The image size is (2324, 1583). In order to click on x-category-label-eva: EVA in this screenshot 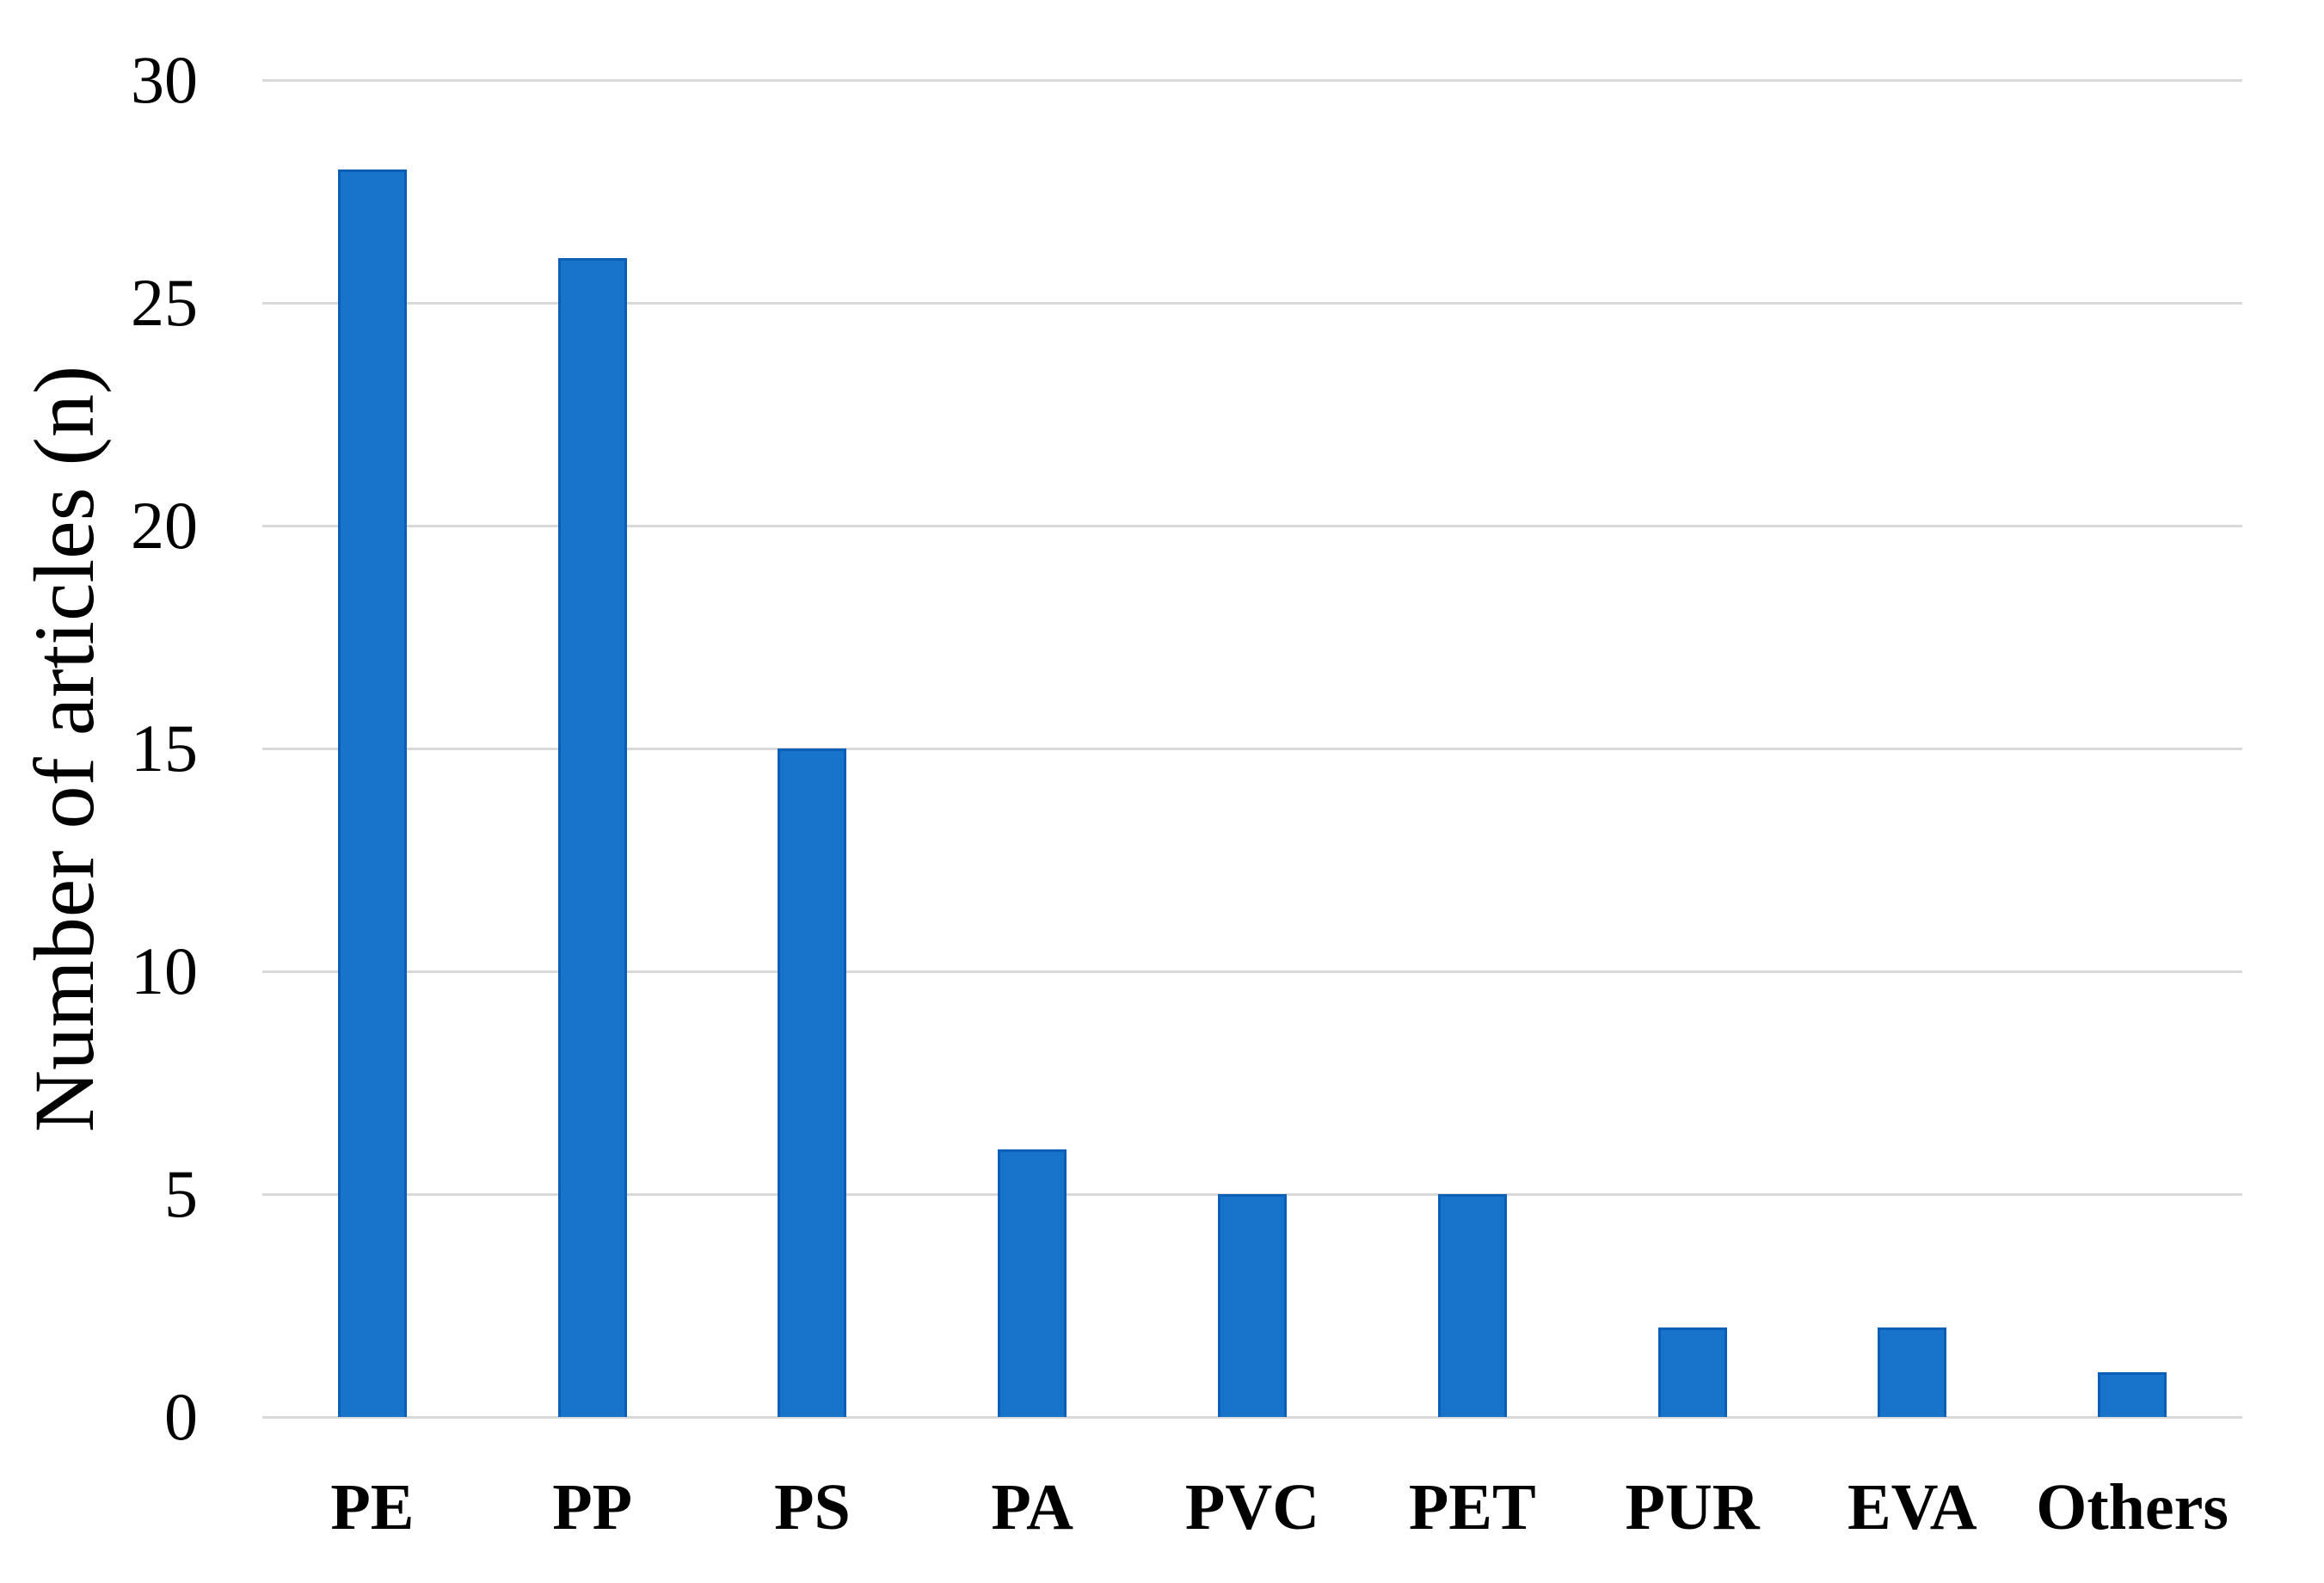, I will do `click(1912, 1507)`.